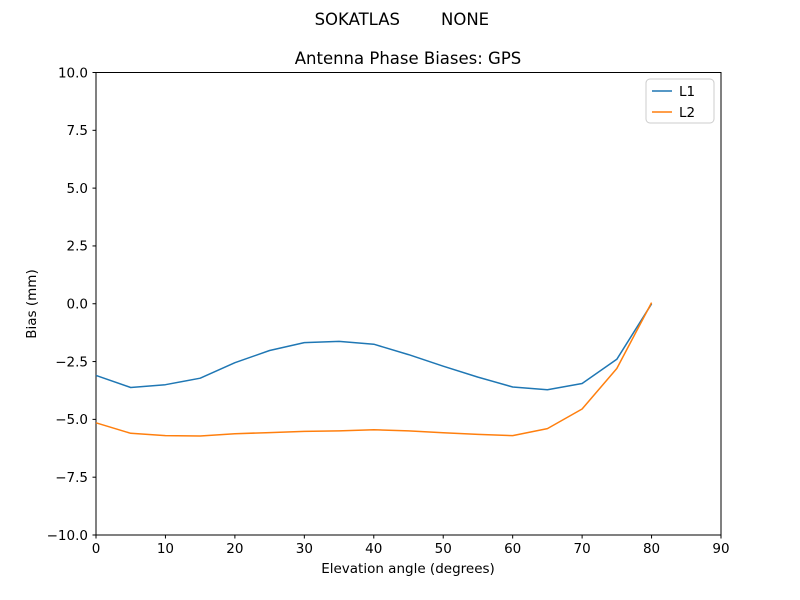  I want to click on y-axis-label: Bias (mm), so click(32, 303).